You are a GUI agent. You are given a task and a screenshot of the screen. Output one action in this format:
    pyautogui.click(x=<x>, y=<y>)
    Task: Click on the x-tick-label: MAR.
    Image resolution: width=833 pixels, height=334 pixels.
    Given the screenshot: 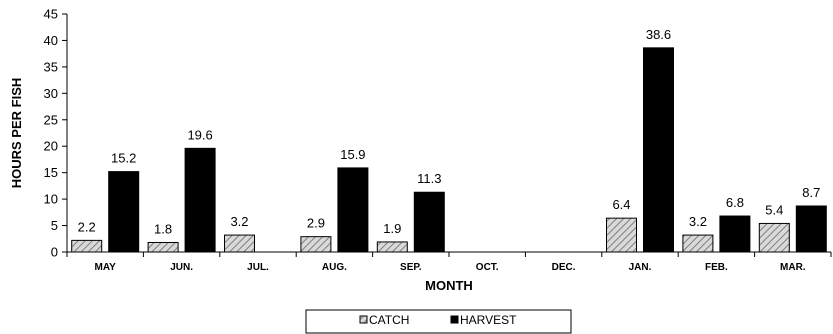 What is the action you would take?
    pyautogui.click(x=793, y=267)
    